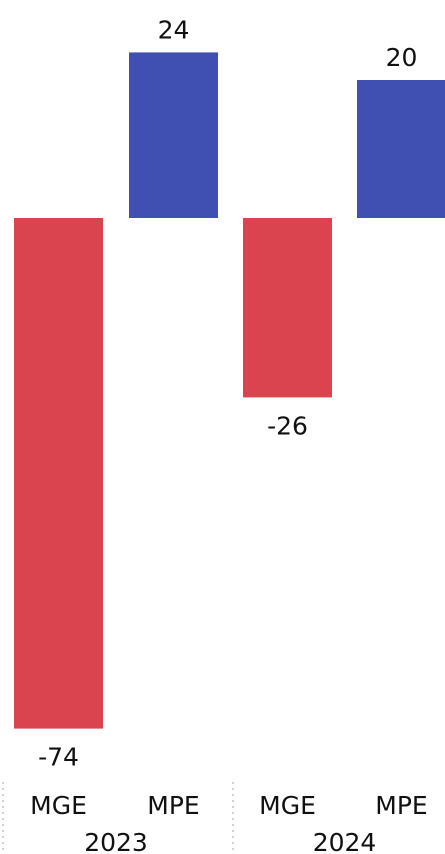 This screenshot has height=854, width=445. I want to click on group-label: 2023, so click(116, 841).